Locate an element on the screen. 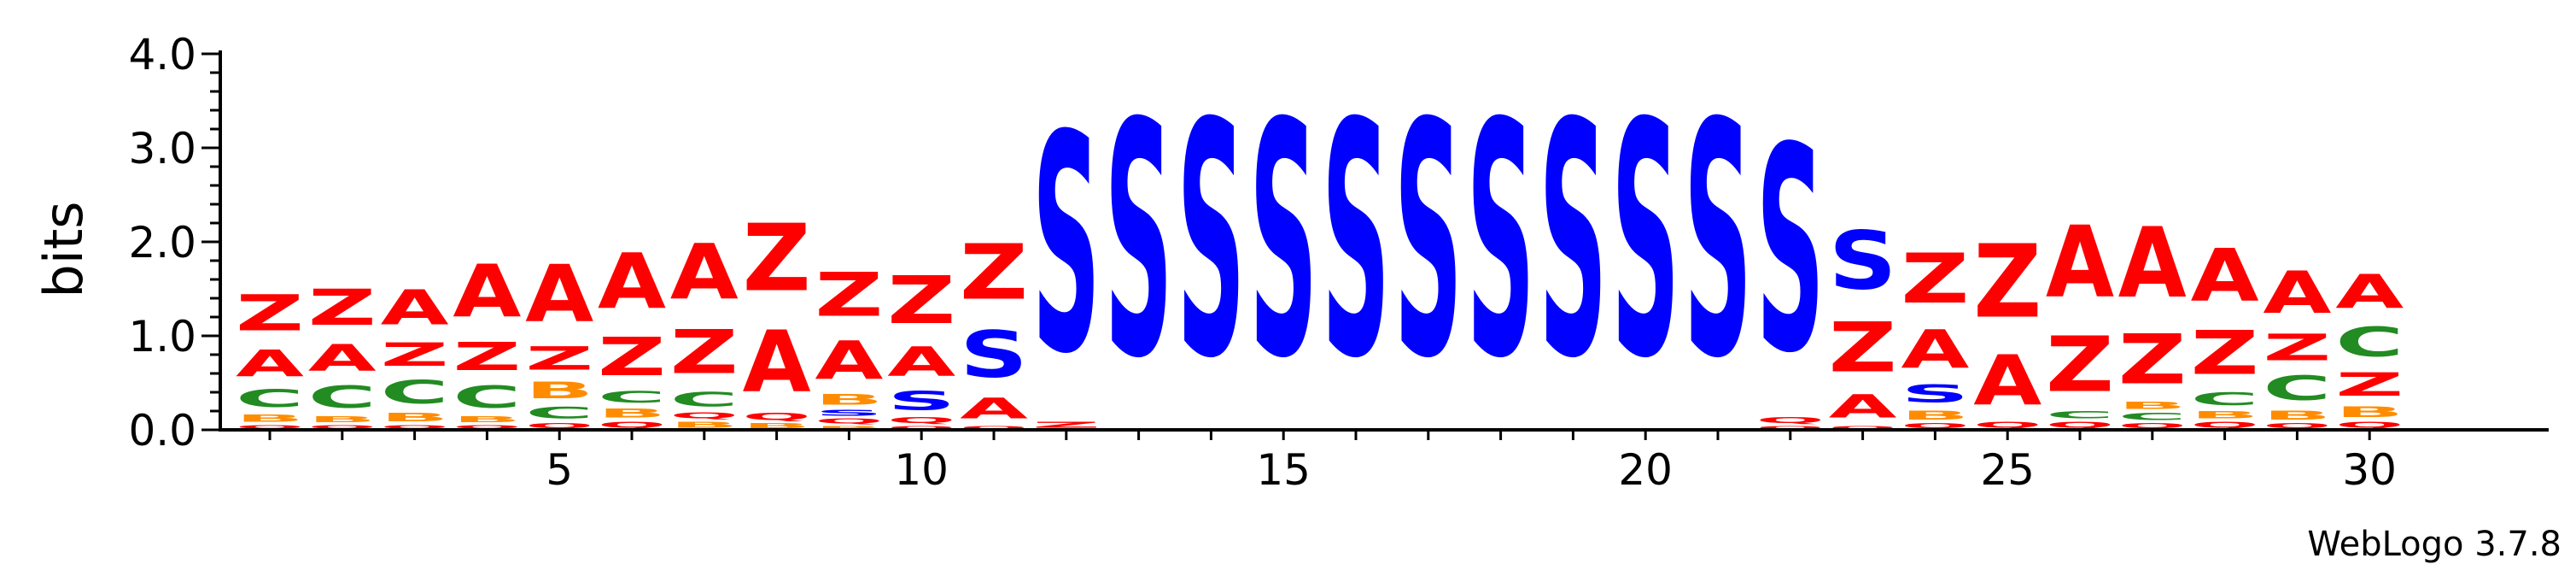 Image resolution: width=2576 pixels, height=570 pixels. x-tick-label: 15 is located at coordinates (1283, 470).